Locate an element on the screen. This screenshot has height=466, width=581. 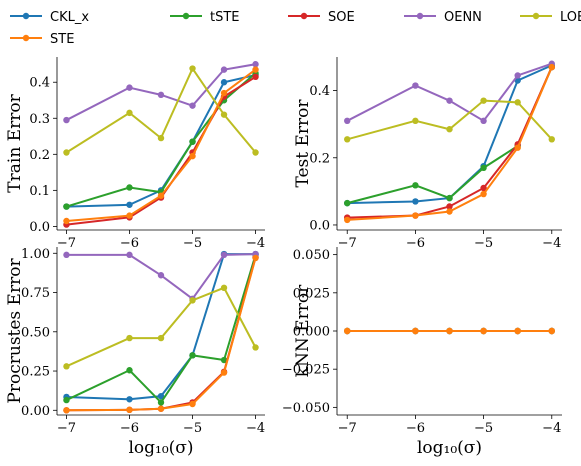
legend-label: OENN is located at coordinates (463, 17).